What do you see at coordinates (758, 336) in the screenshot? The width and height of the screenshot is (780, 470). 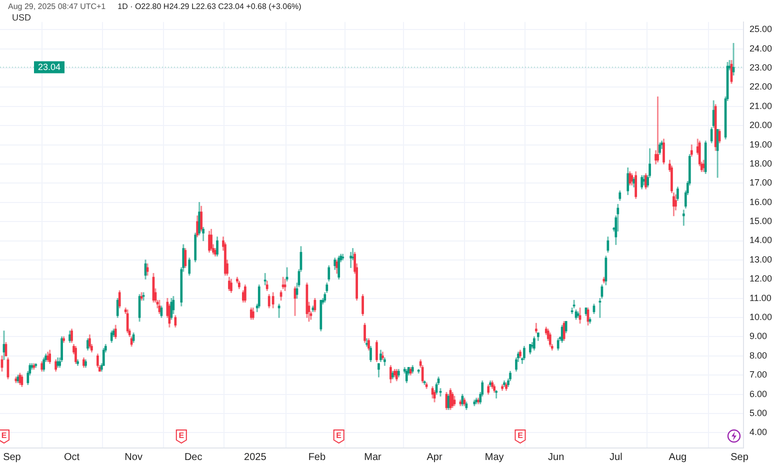 I see `y-tick-label: 9.00` at bounding box center [758, 336].